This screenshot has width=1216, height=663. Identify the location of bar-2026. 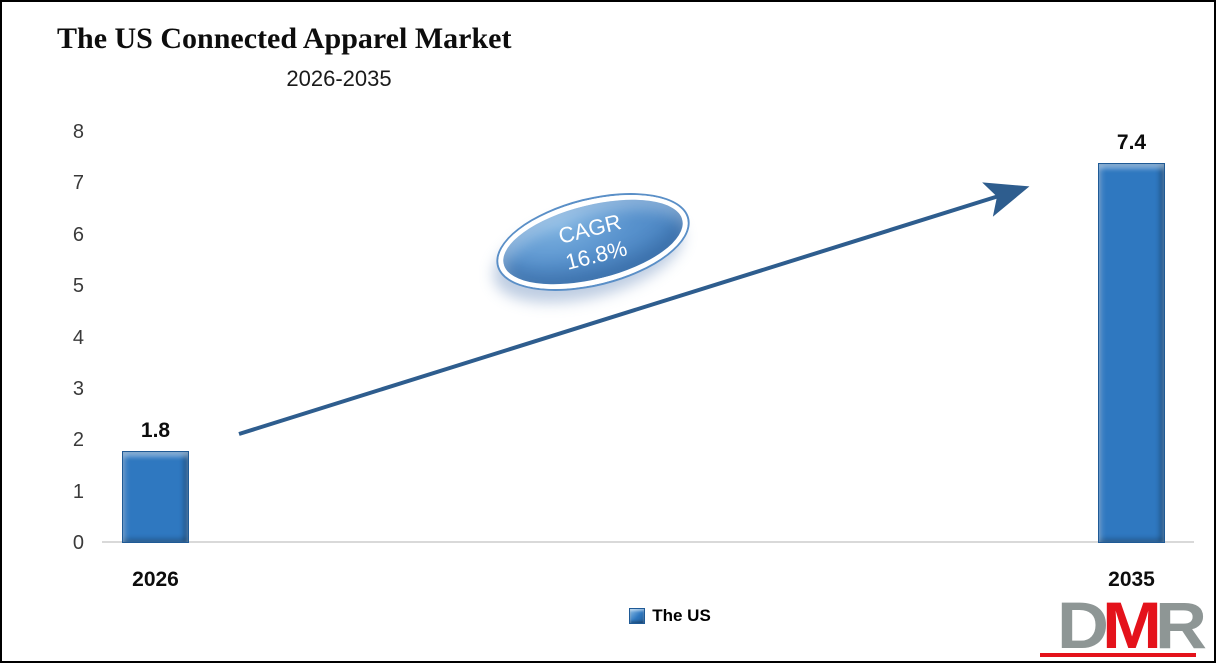
(155, 496).